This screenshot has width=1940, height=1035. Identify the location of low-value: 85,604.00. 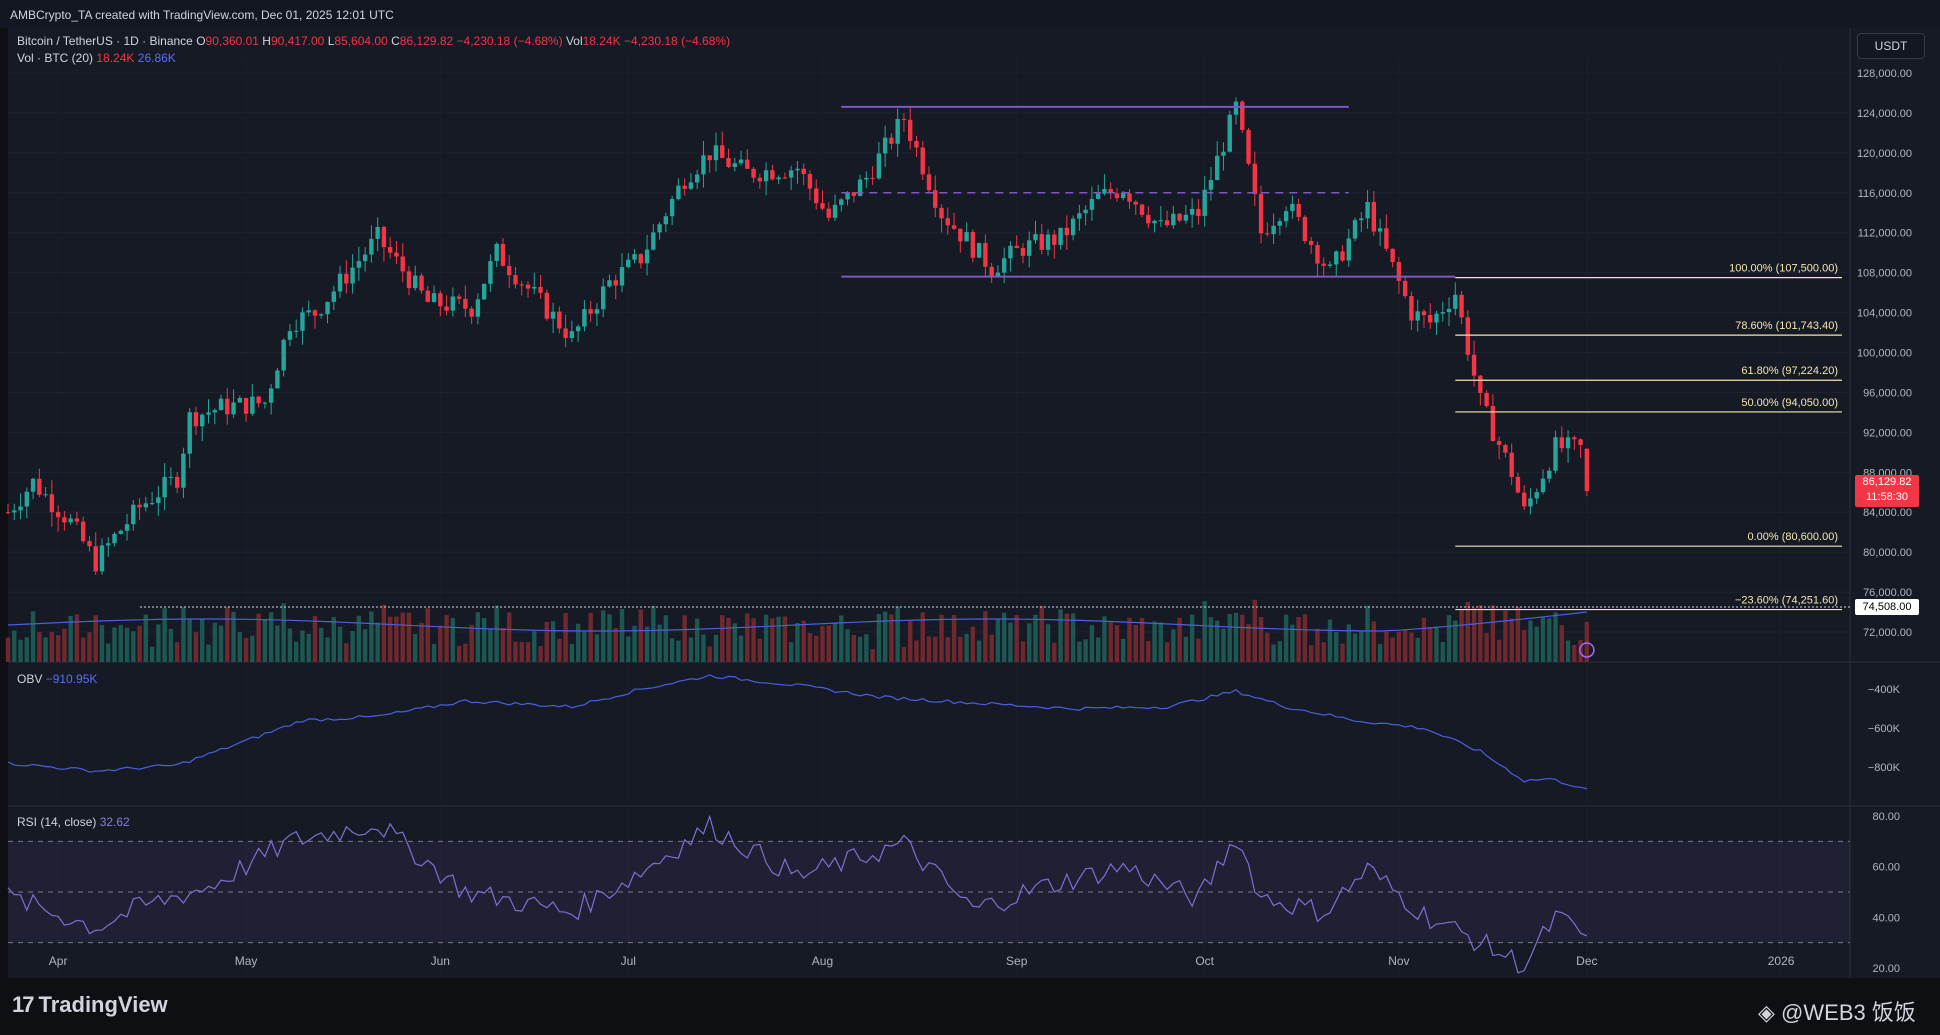
(361, 41).